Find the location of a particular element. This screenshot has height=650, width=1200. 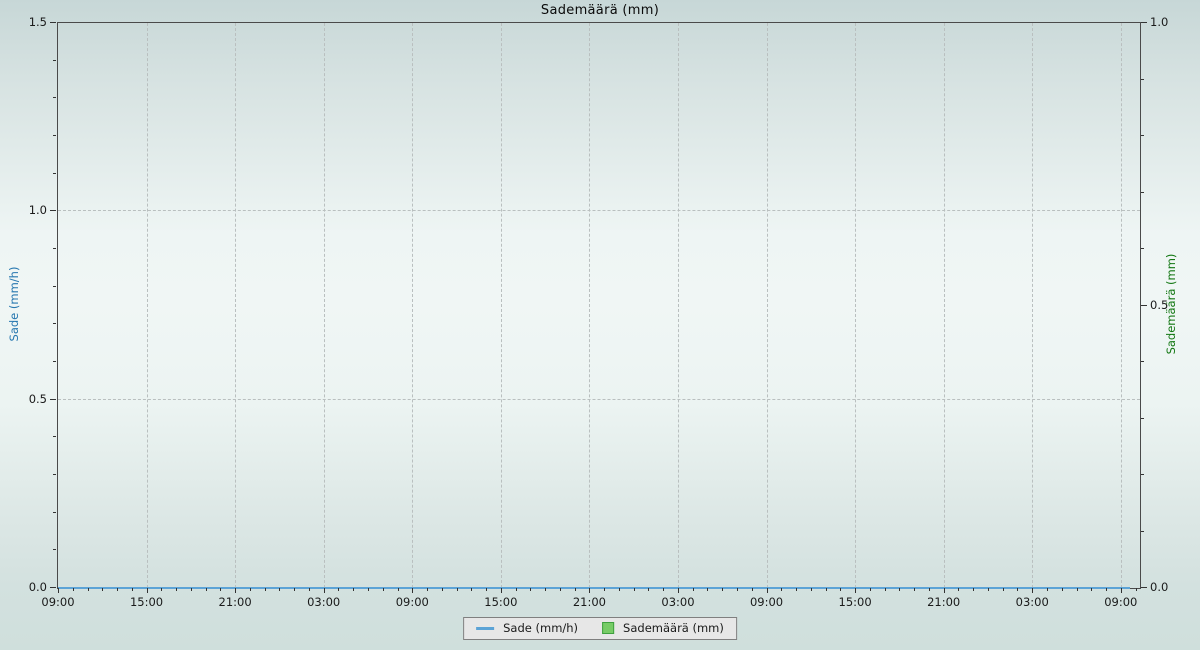

left-tick-label: 1.5 is located at coordinates (37, 22).